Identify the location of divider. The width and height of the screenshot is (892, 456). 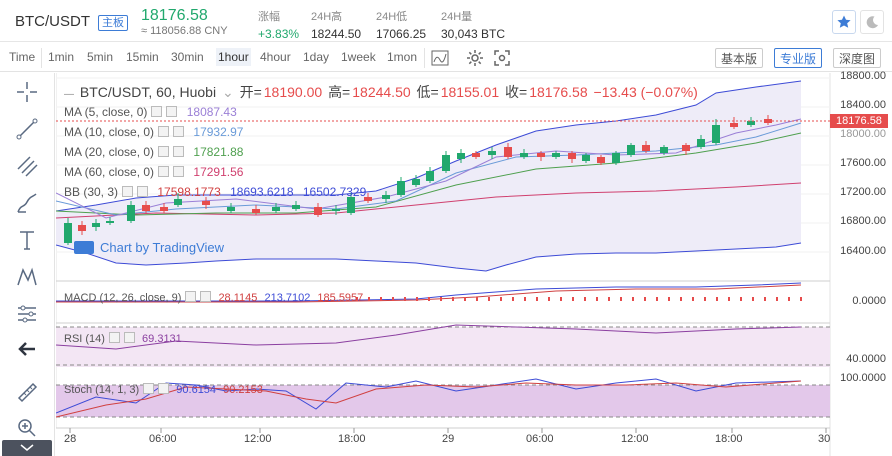
(424, 58).